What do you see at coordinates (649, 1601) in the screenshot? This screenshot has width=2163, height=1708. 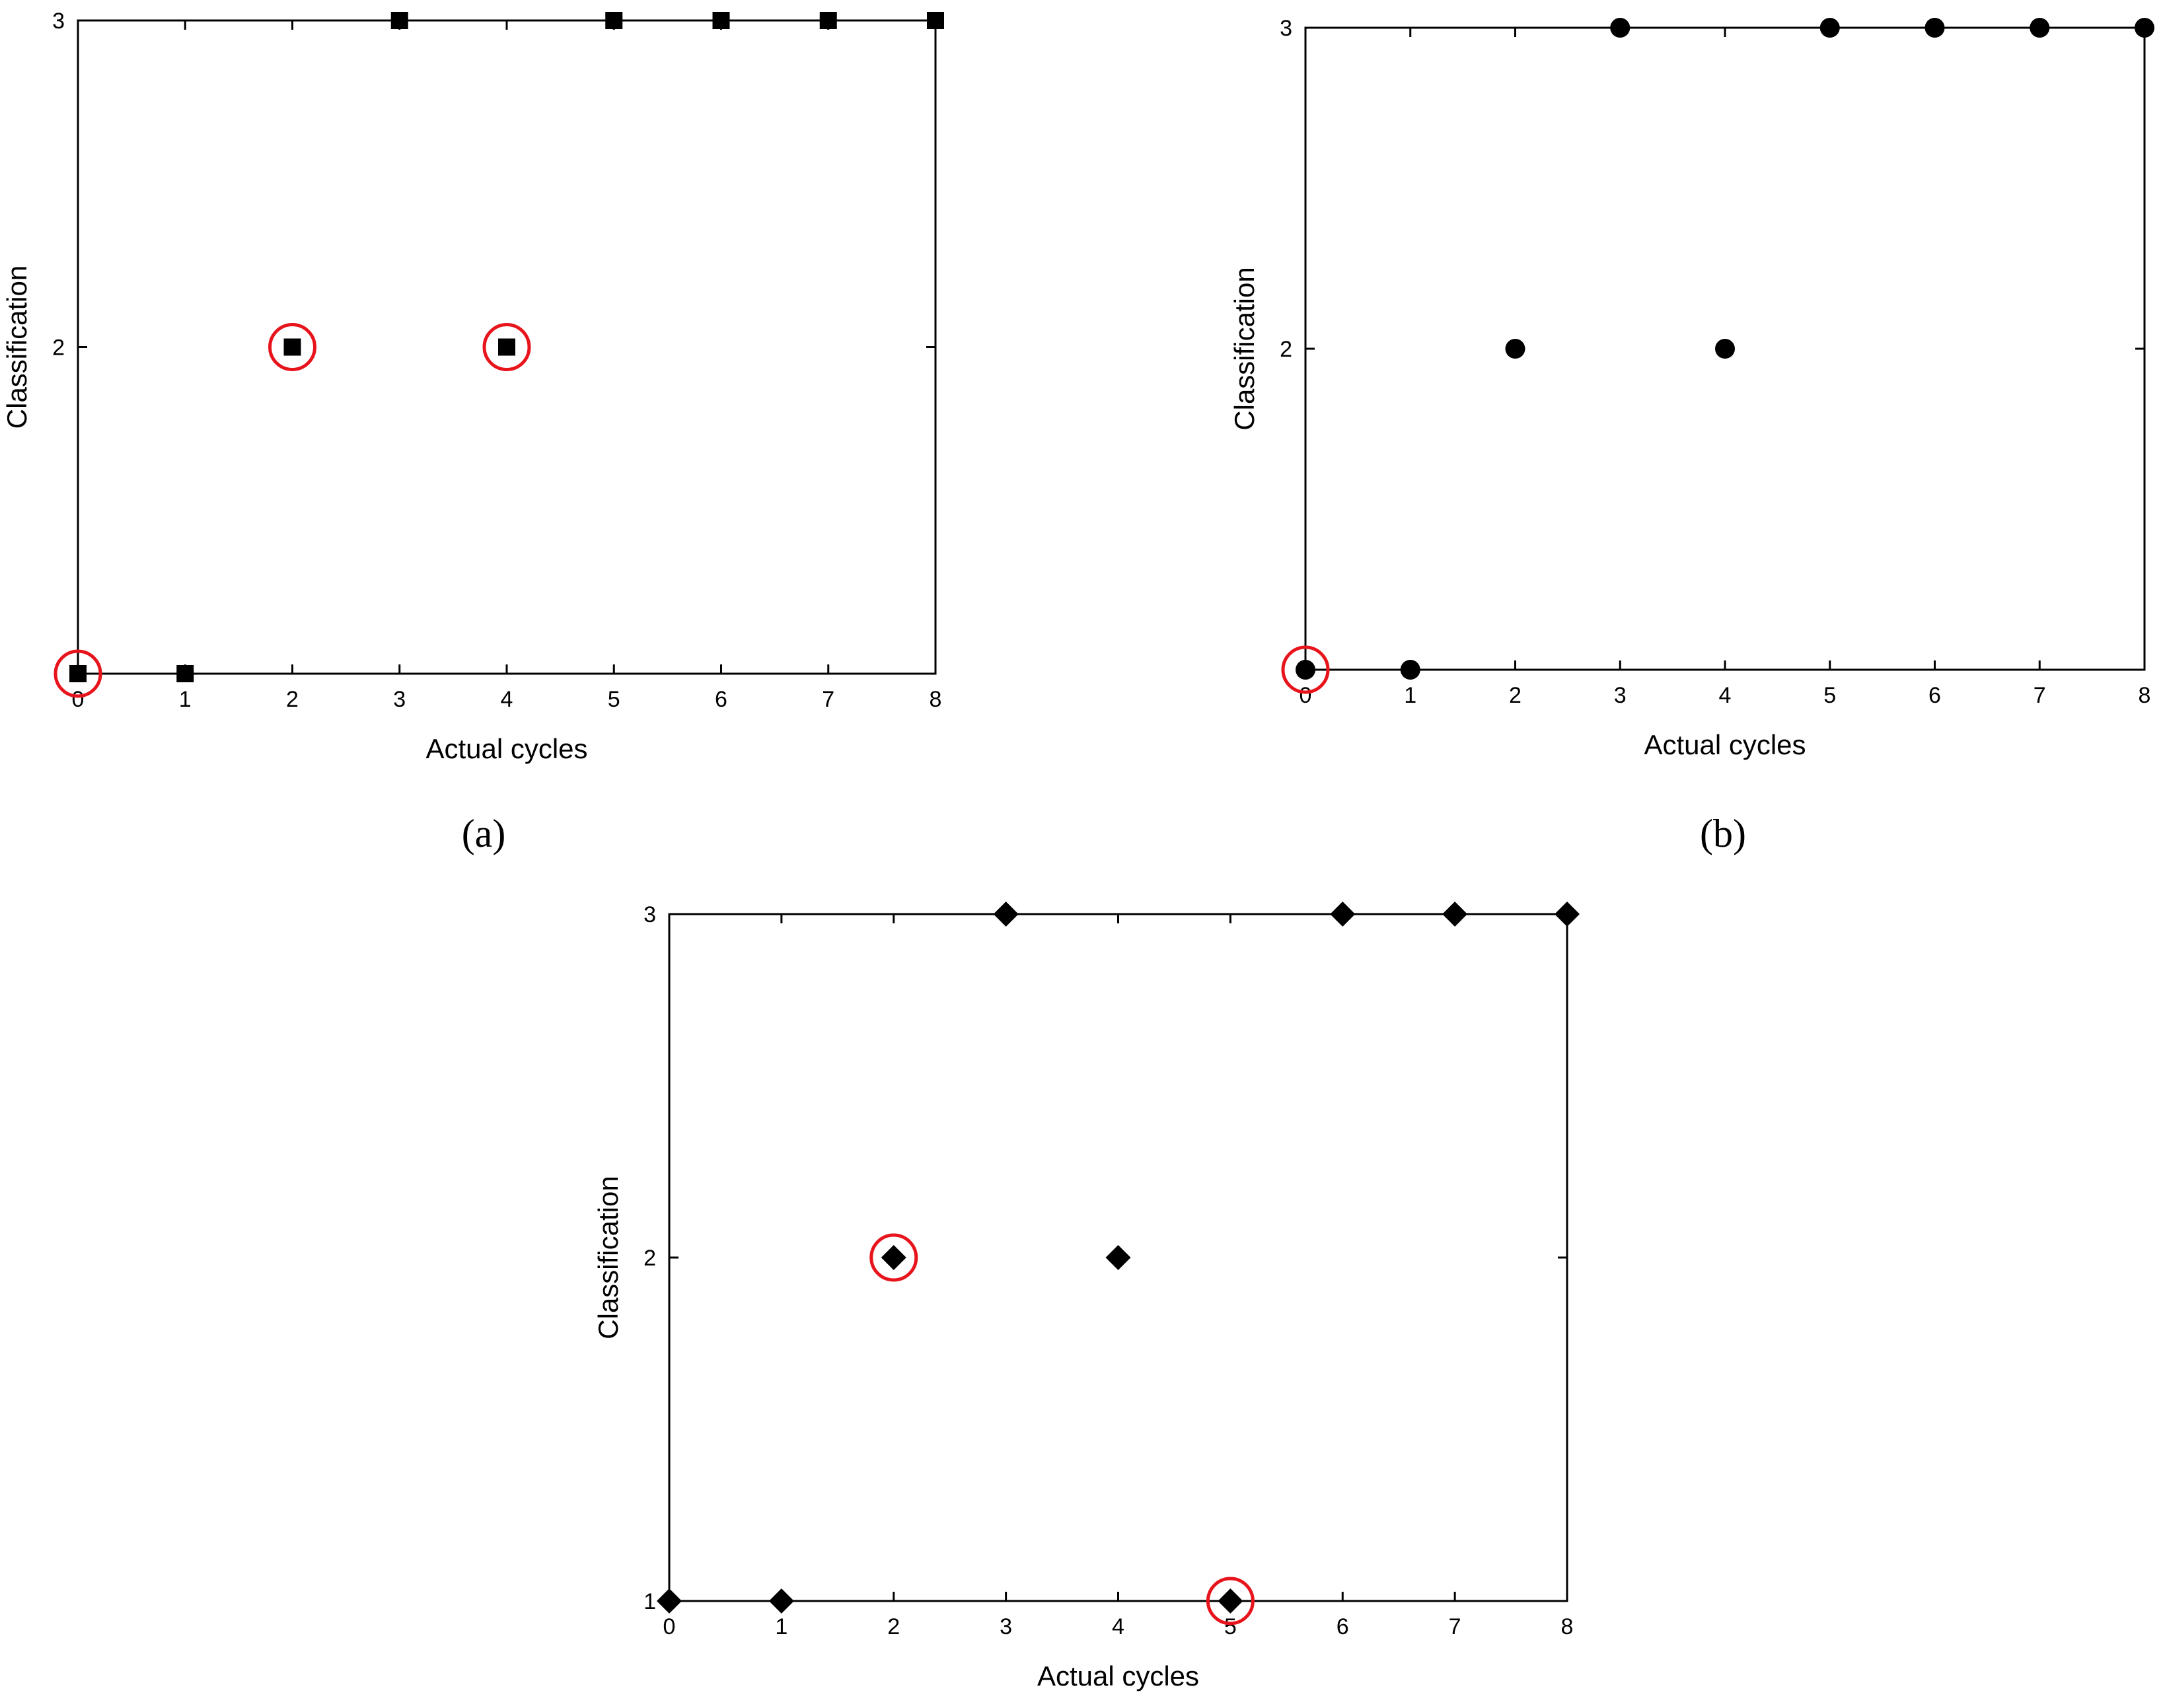 I see `y-tick-label: 1` at bounding box center [649, 1601].